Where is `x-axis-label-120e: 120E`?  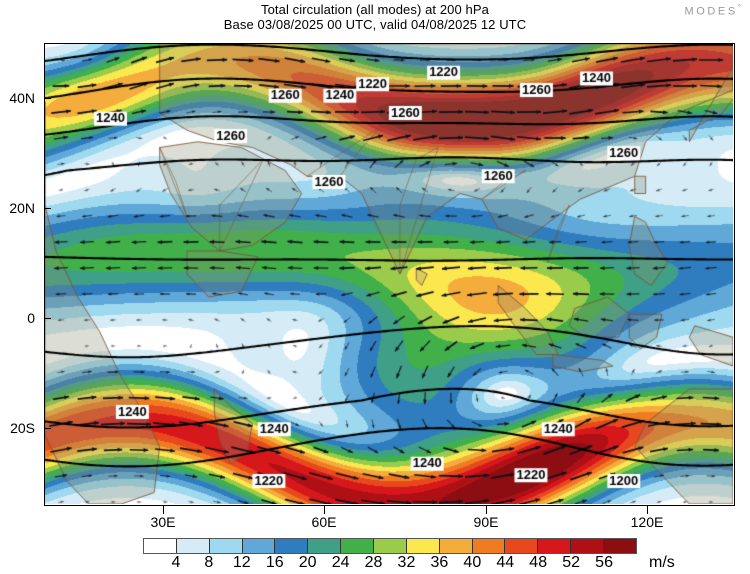
x-axis-label-120e: 120E is located at coordinates (647, 522).